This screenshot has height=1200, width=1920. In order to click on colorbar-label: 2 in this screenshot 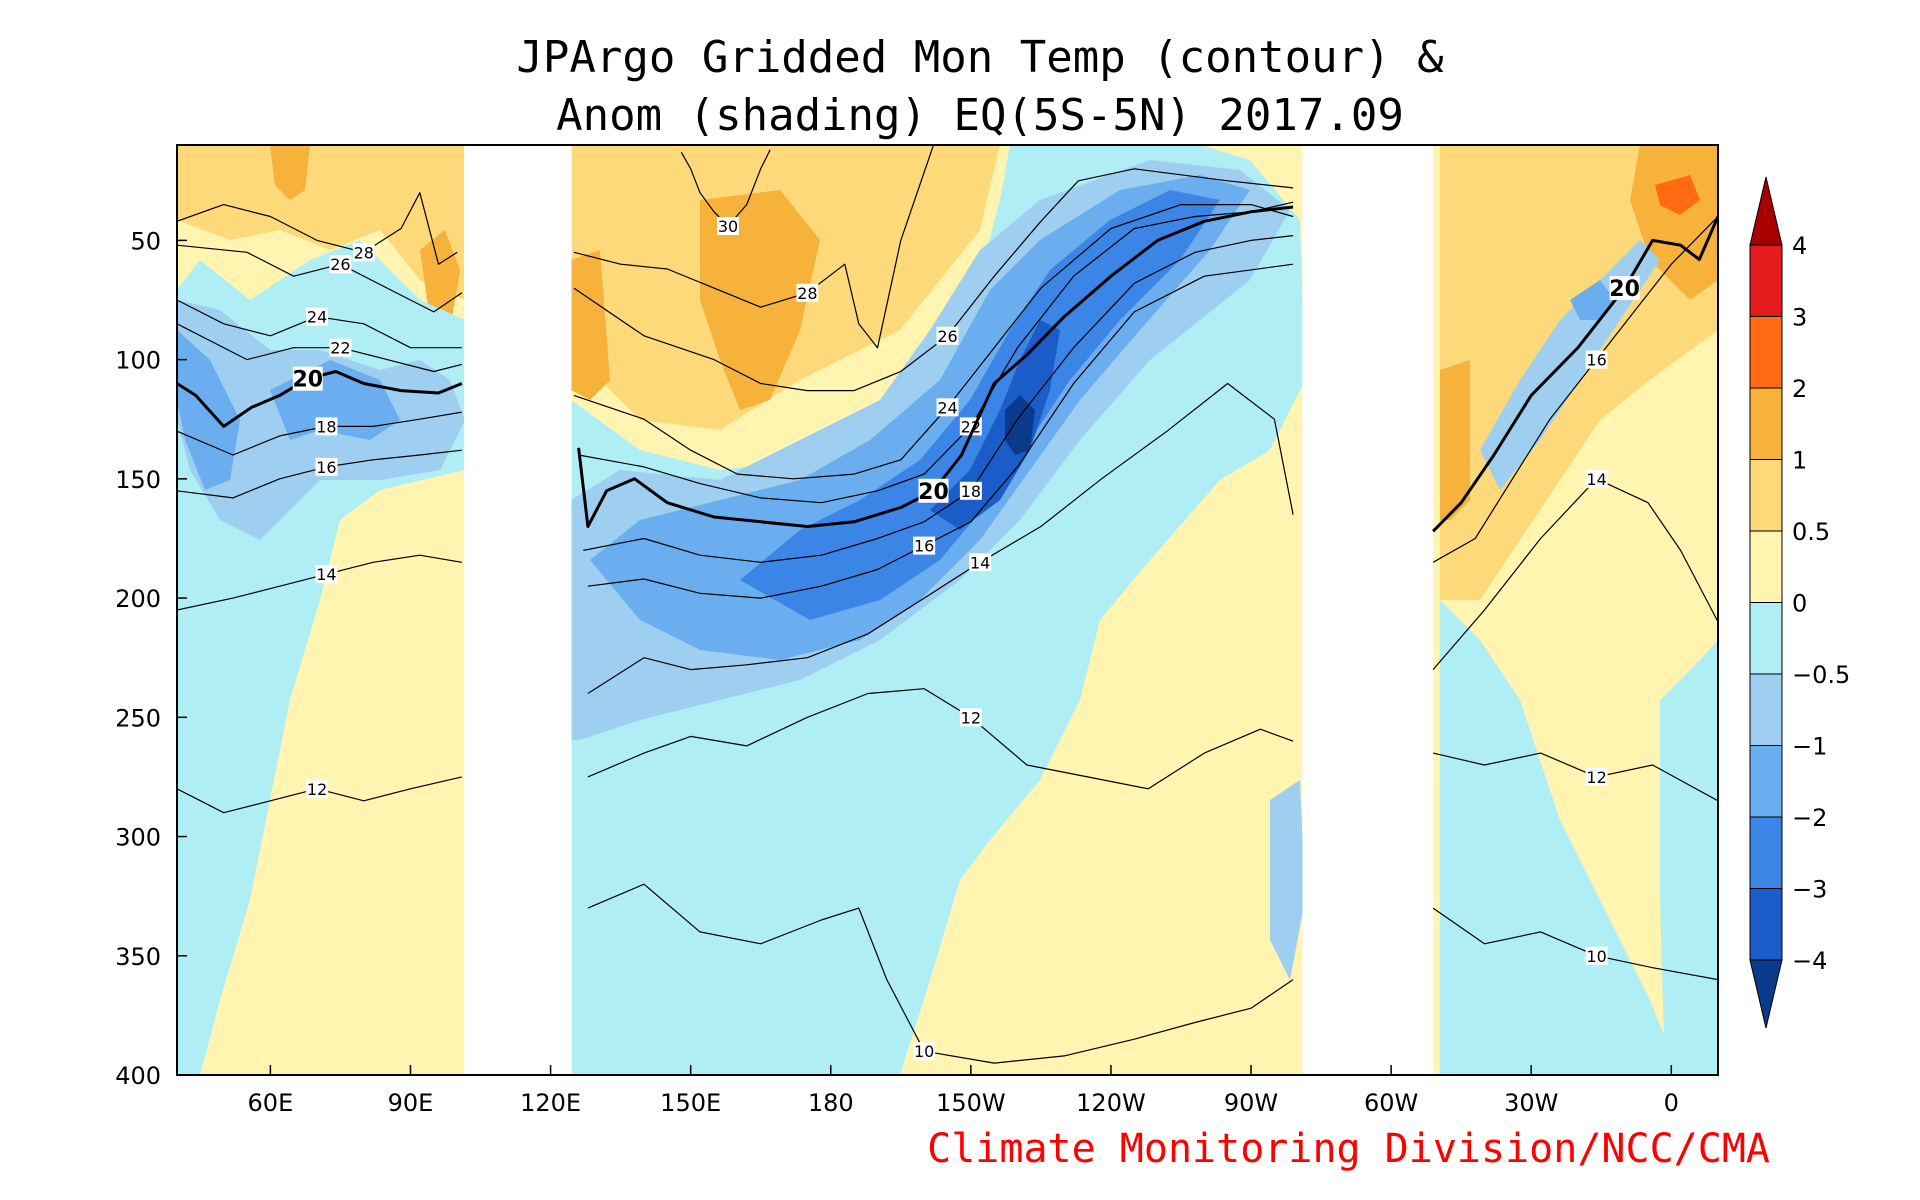, I will do `click(1799, 389)`.